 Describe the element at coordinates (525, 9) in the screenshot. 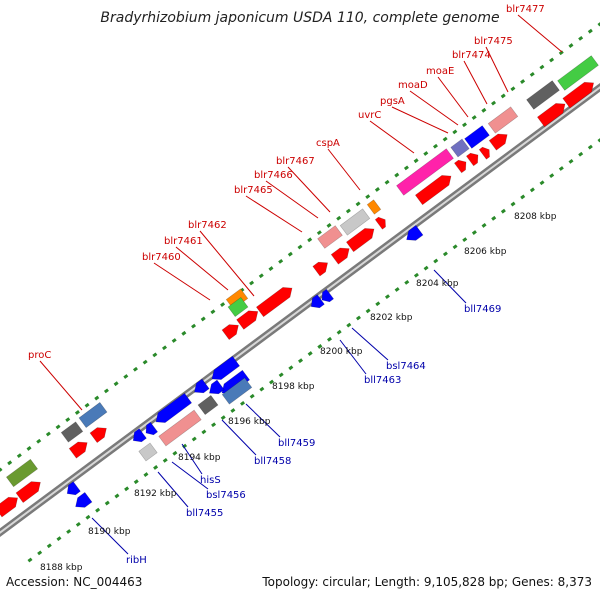

I see `forward-gene-label: blr7477` at that location.